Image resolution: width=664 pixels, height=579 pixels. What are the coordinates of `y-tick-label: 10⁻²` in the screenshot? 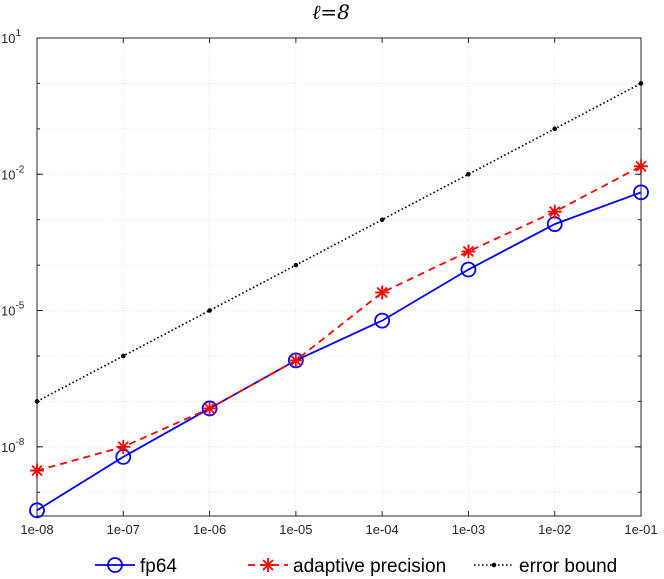 It's located at (13, 173).